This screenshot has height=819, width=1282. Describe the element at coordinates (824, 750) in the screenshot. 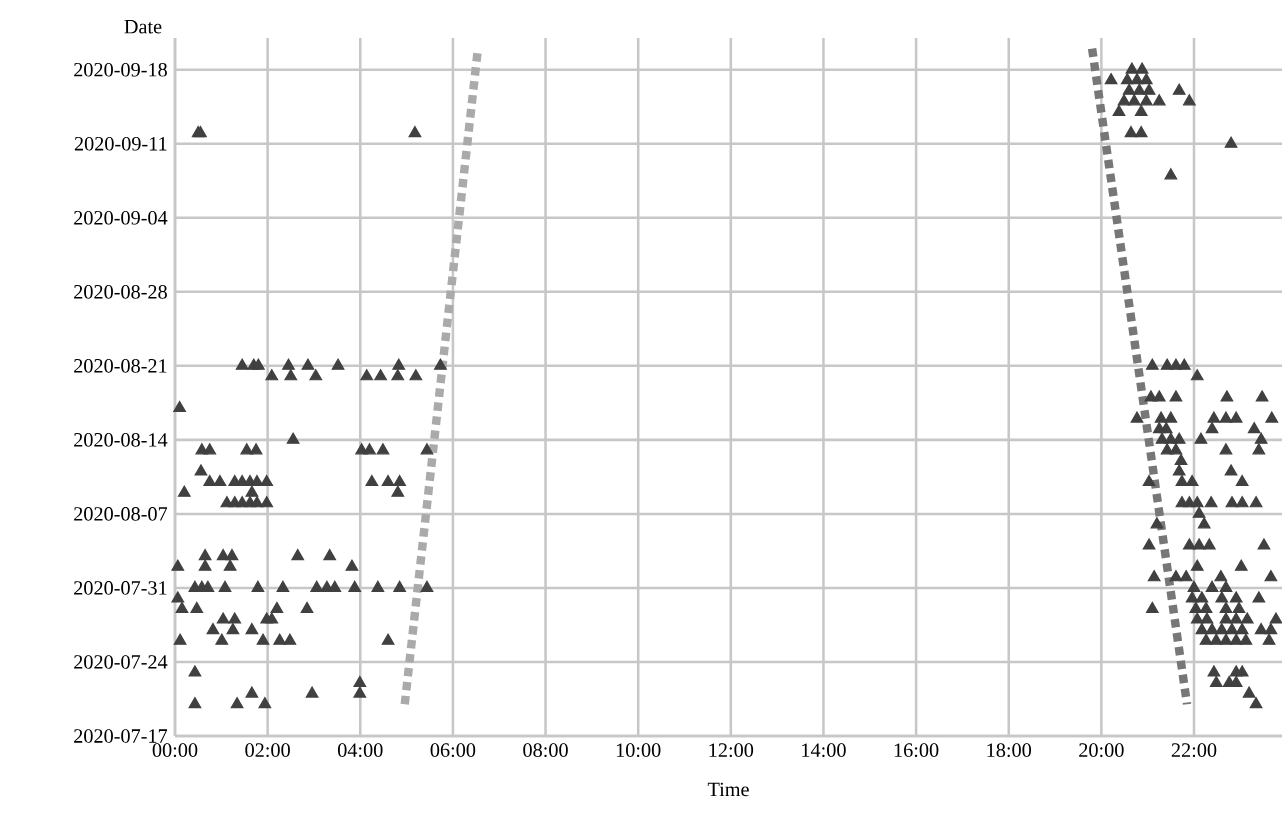

I see `x-tick-label: 14:00` at that location.